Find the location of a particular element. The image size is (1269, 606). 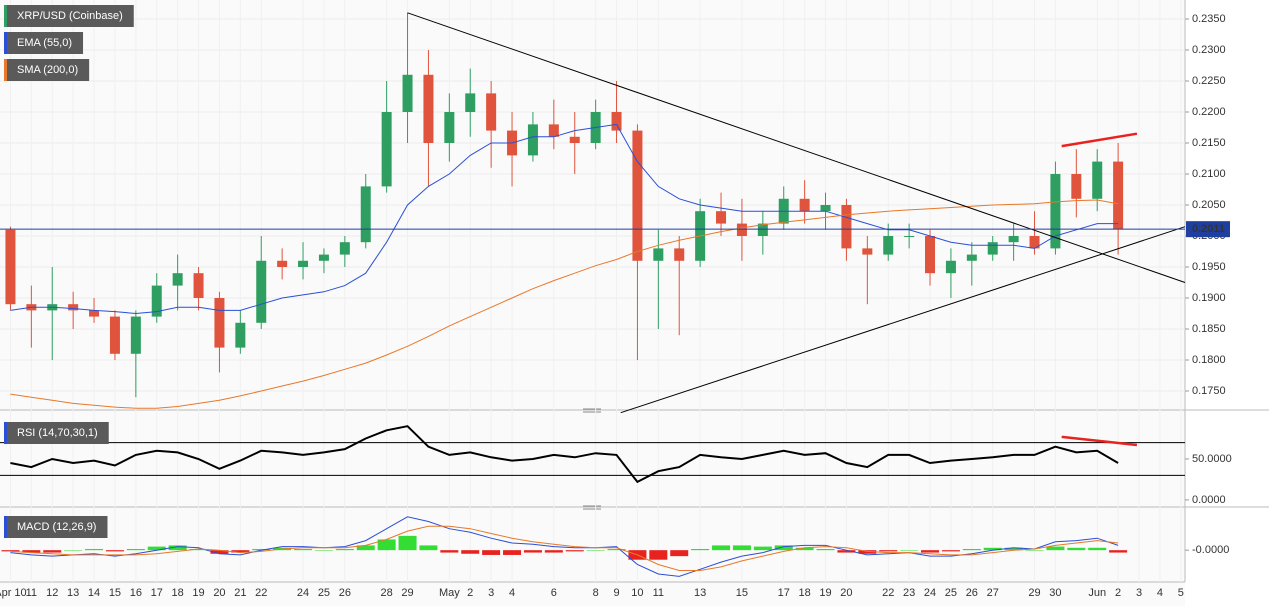

x-tick-label: 16 is located at coordinates (136, 593).